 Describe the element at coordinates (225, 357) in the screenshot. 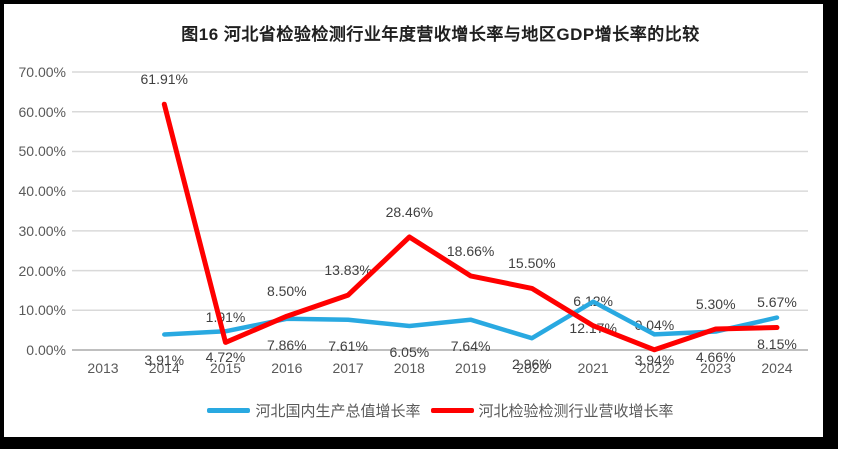

I see `data-label: 4.72%` at that location.